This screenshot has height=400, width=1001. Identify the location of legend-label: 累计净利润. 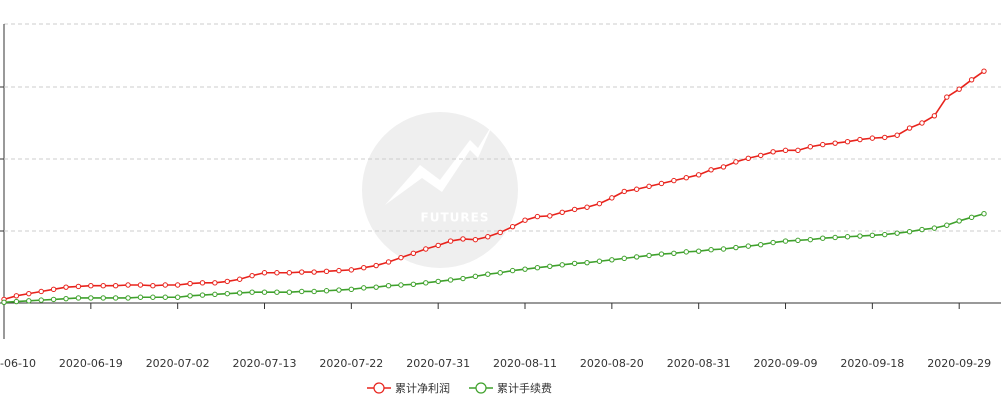
(422, 388).